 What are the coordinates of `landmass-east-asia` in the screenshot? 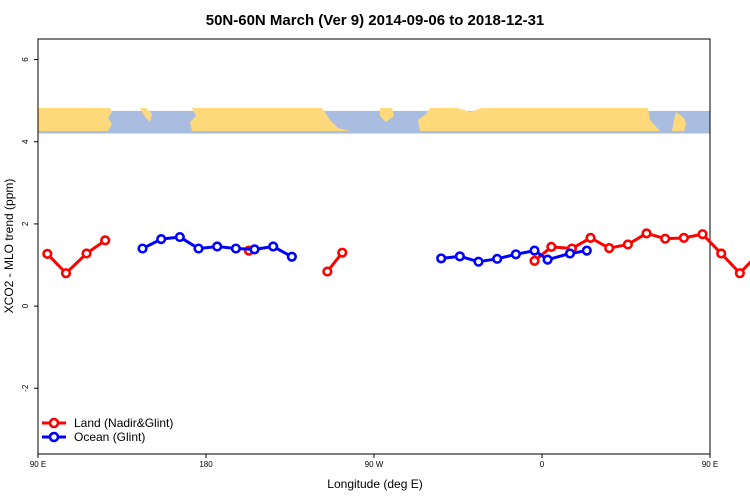 It's located at (75, 119).